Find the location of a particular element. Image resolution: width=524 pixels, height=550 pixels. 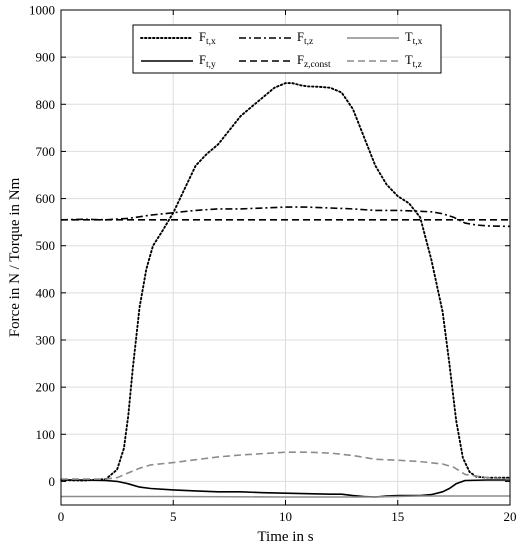

x-tick-label: 20 is located at coordinates (510, 516).